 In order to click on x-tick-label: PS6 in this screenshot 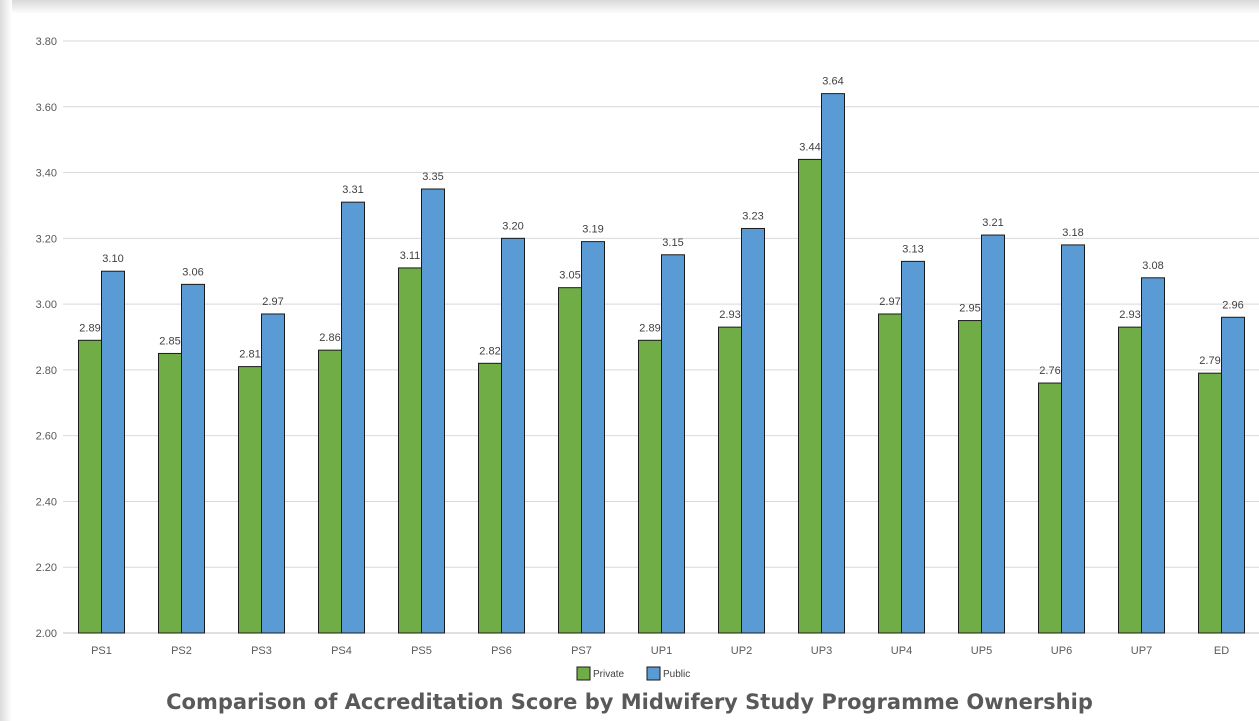, I will do `click(501, 651)`.